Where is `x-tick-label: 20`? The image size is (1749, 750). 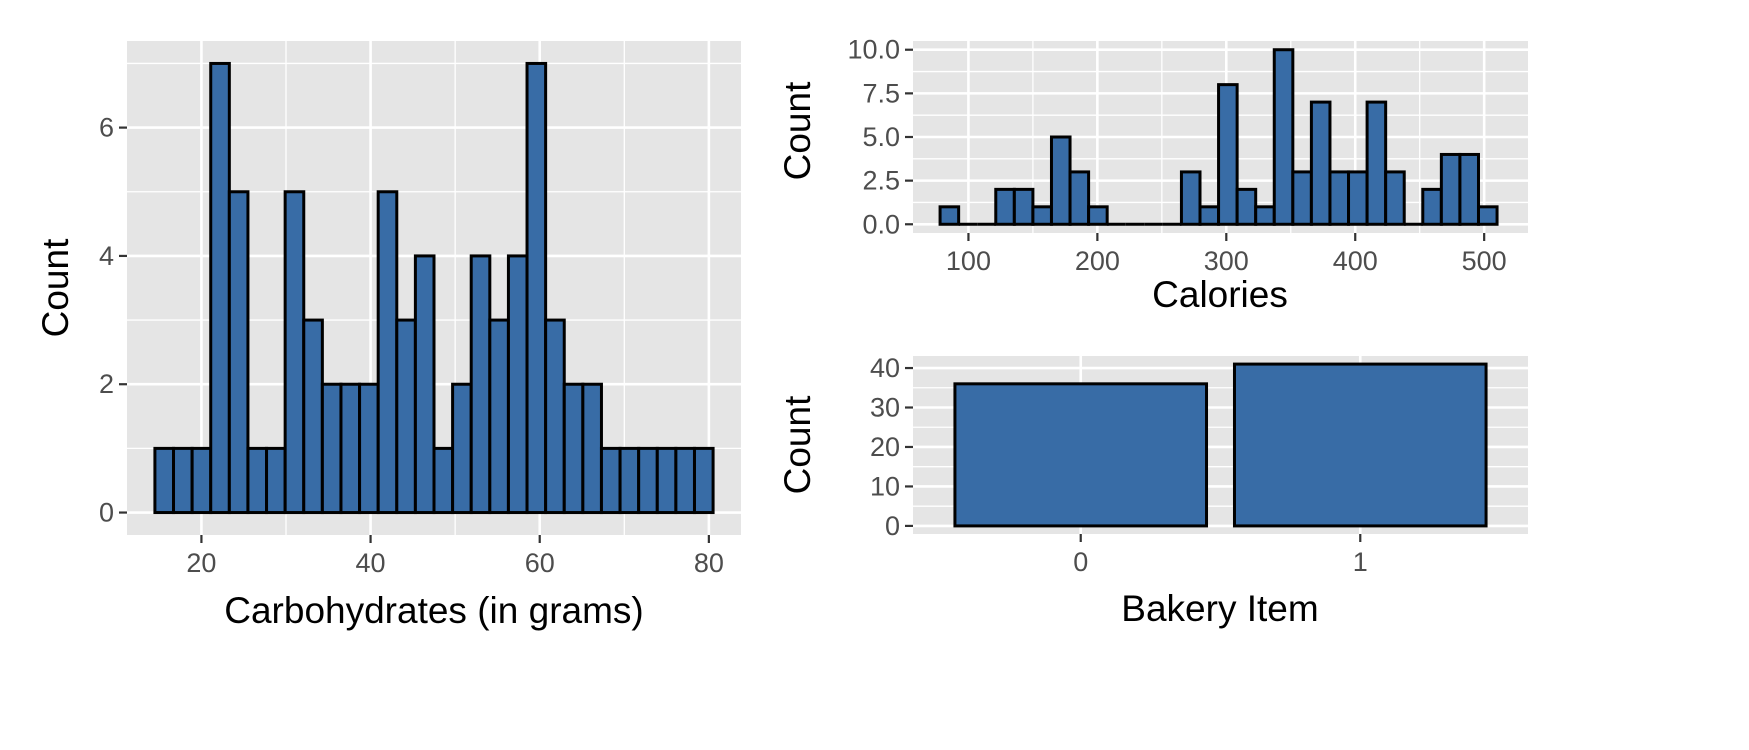 x-tick-label: 20 is located at coordinates (201, 563).